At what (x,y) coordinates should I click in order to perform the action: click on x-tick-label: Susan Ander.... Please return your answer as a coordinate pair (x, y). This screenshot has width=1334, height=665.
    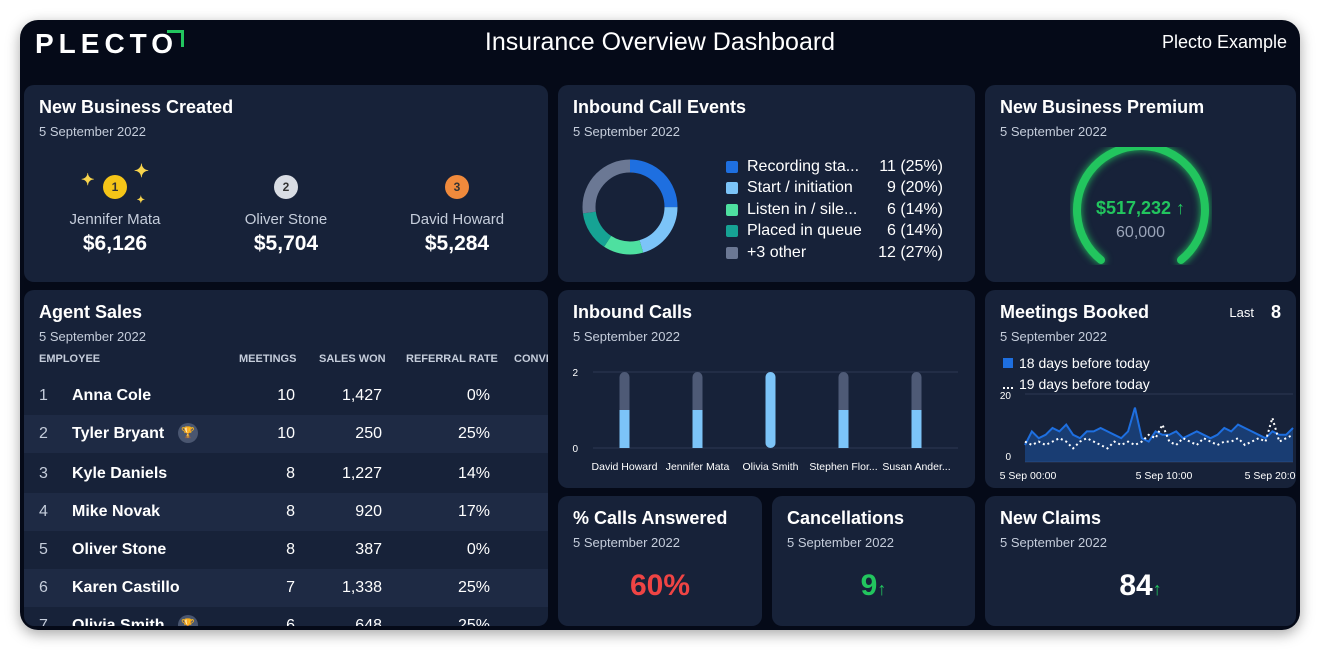
    Looking at the image, I should click on (916, 467).